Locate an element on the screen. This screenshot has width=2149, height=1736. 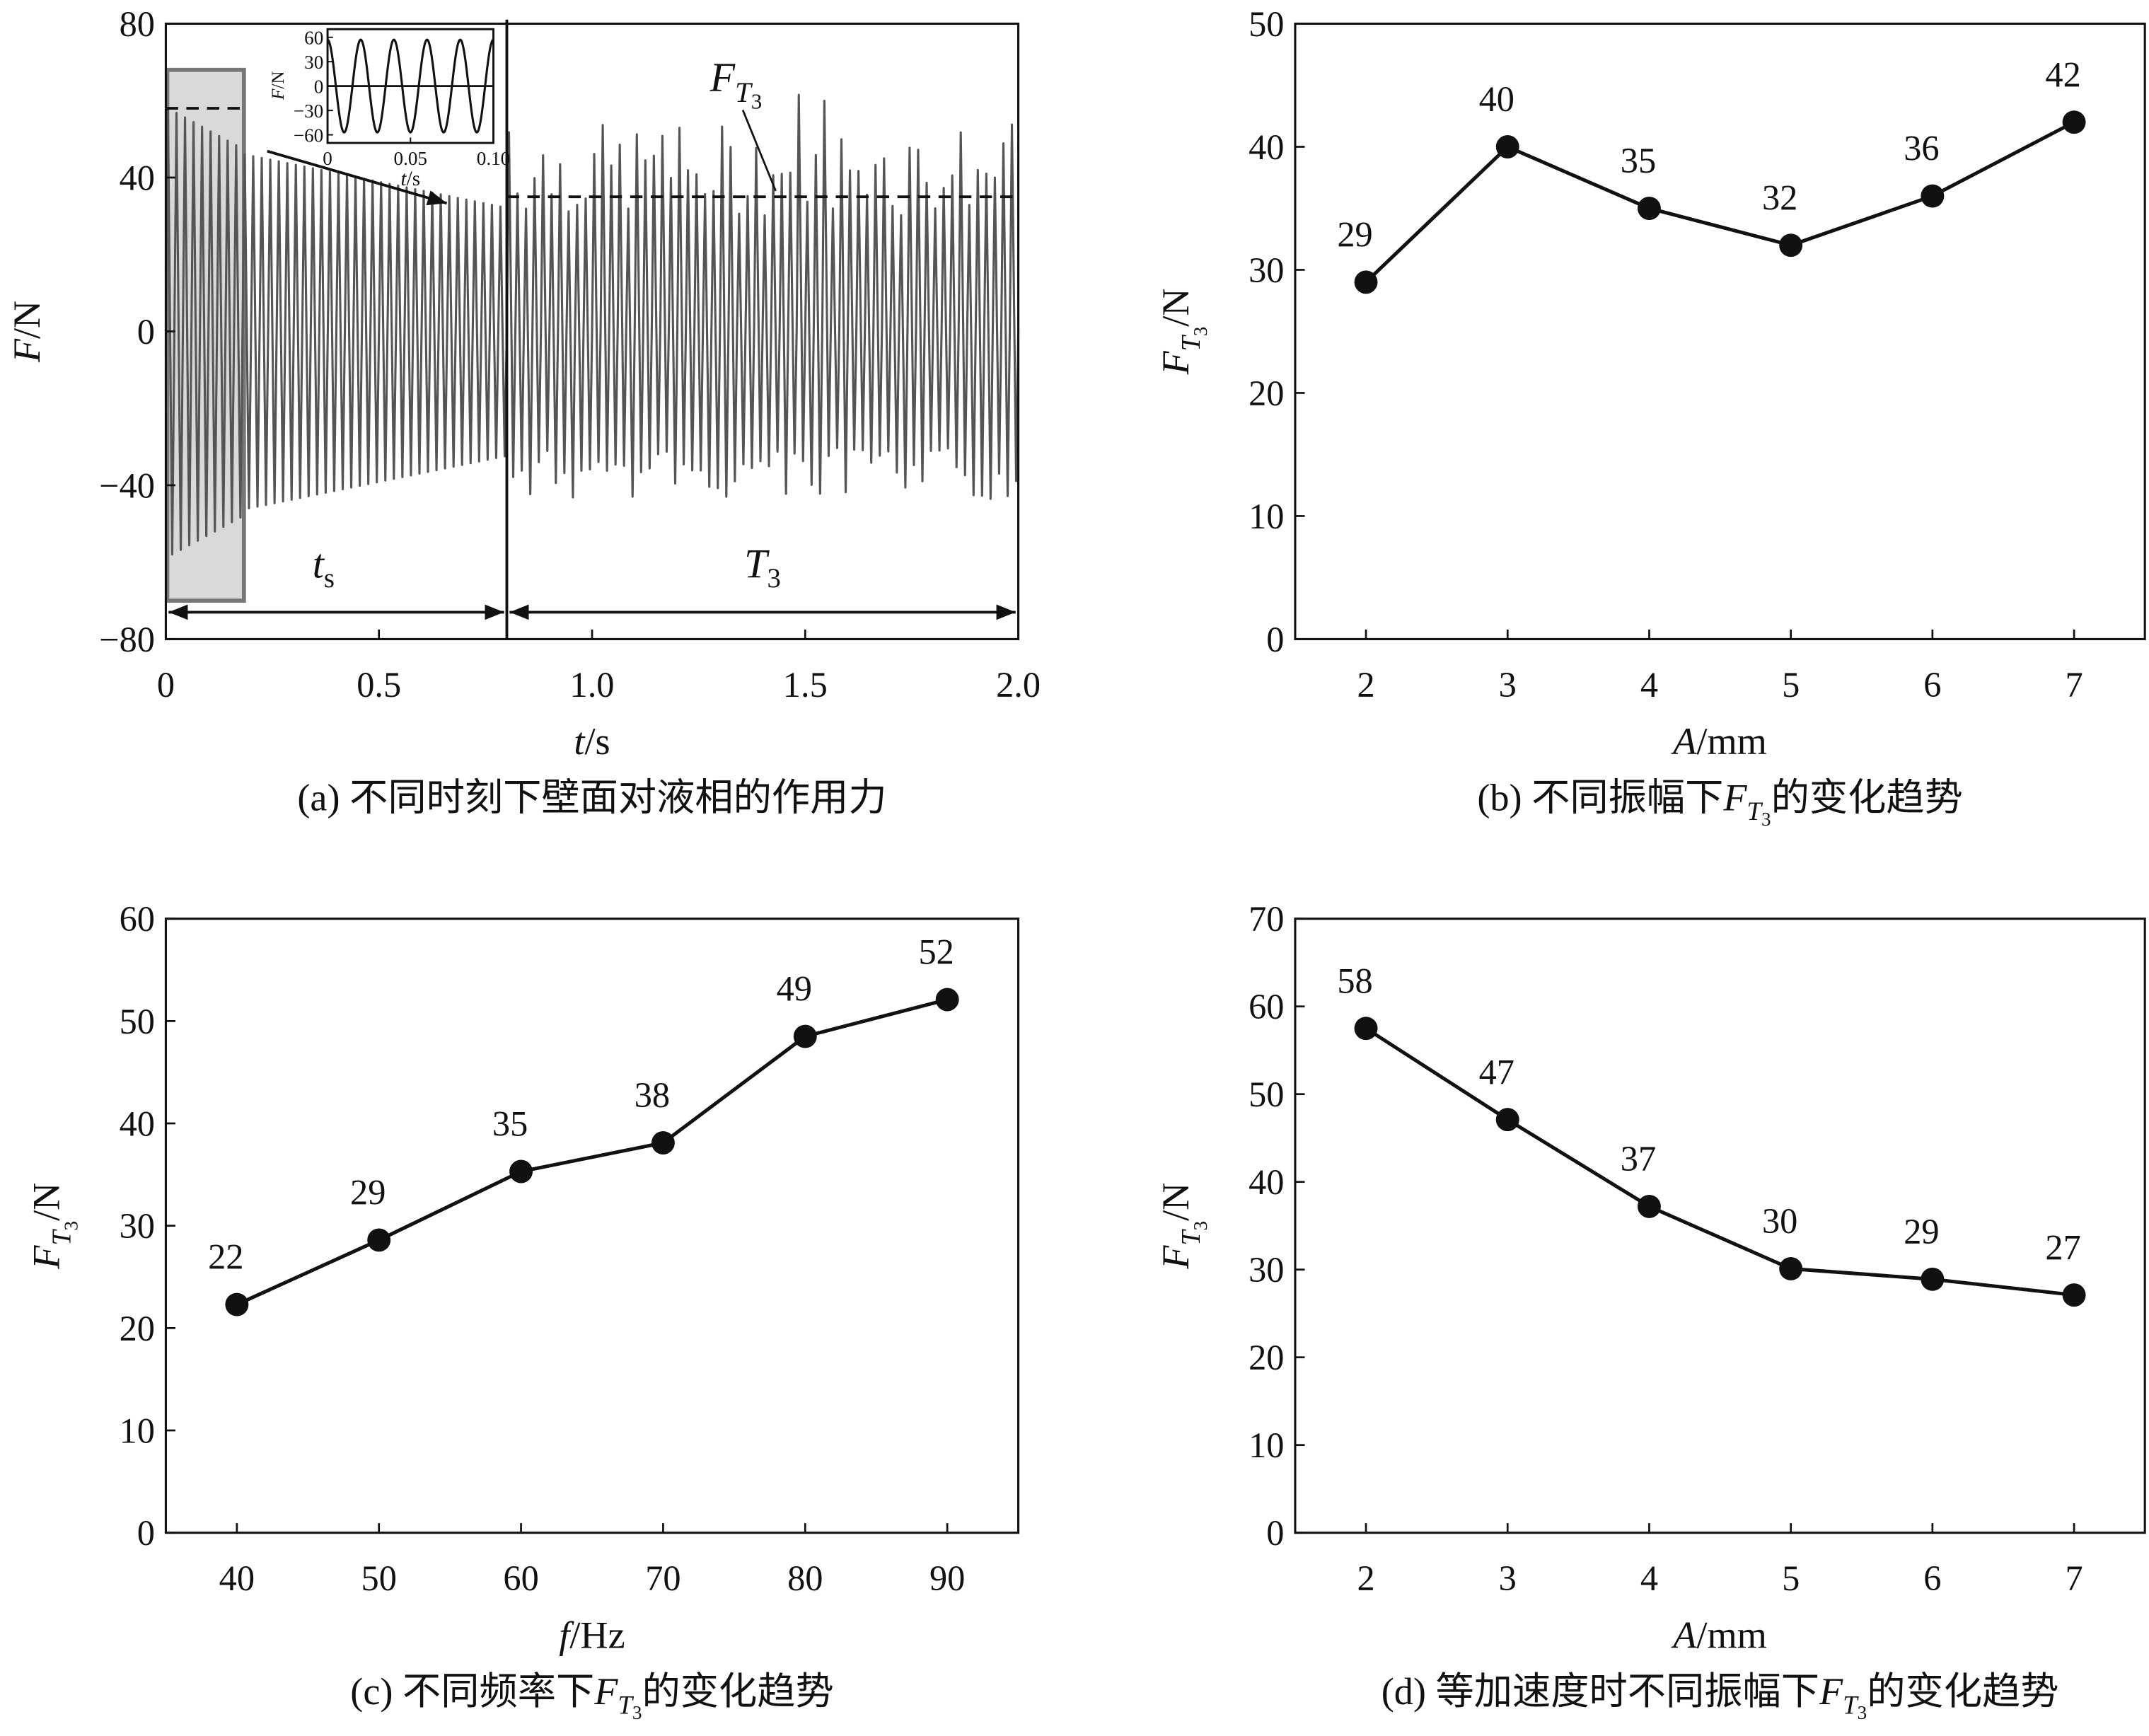
x-axis-label: f/Hz is located at coordinates (592, 1635).